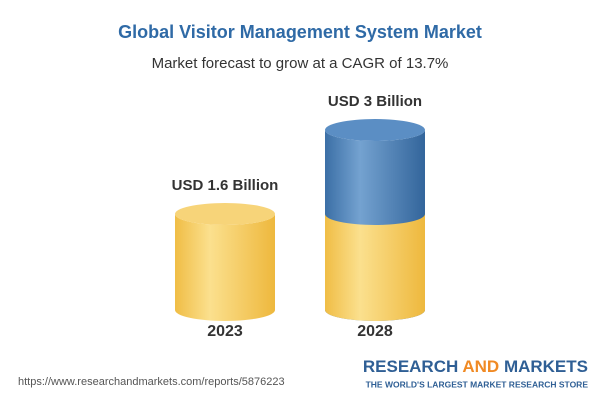  What do you see at coordinates (375, 101) in the screenshot?
I see `value-label: USD 3 Billion` at bounding box center [375, 101].